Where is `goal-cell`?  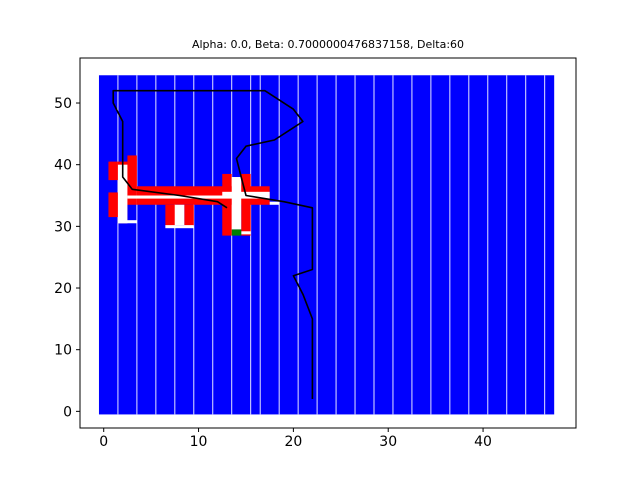 goal-cell is located at coordinates (236, 232).